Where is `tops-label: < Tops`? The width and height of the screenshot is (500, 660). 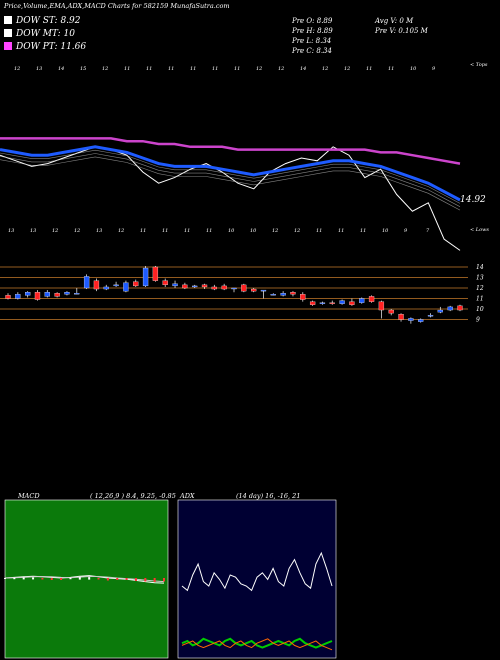
tops-label: < Tops is located at coordinates (479, 65).